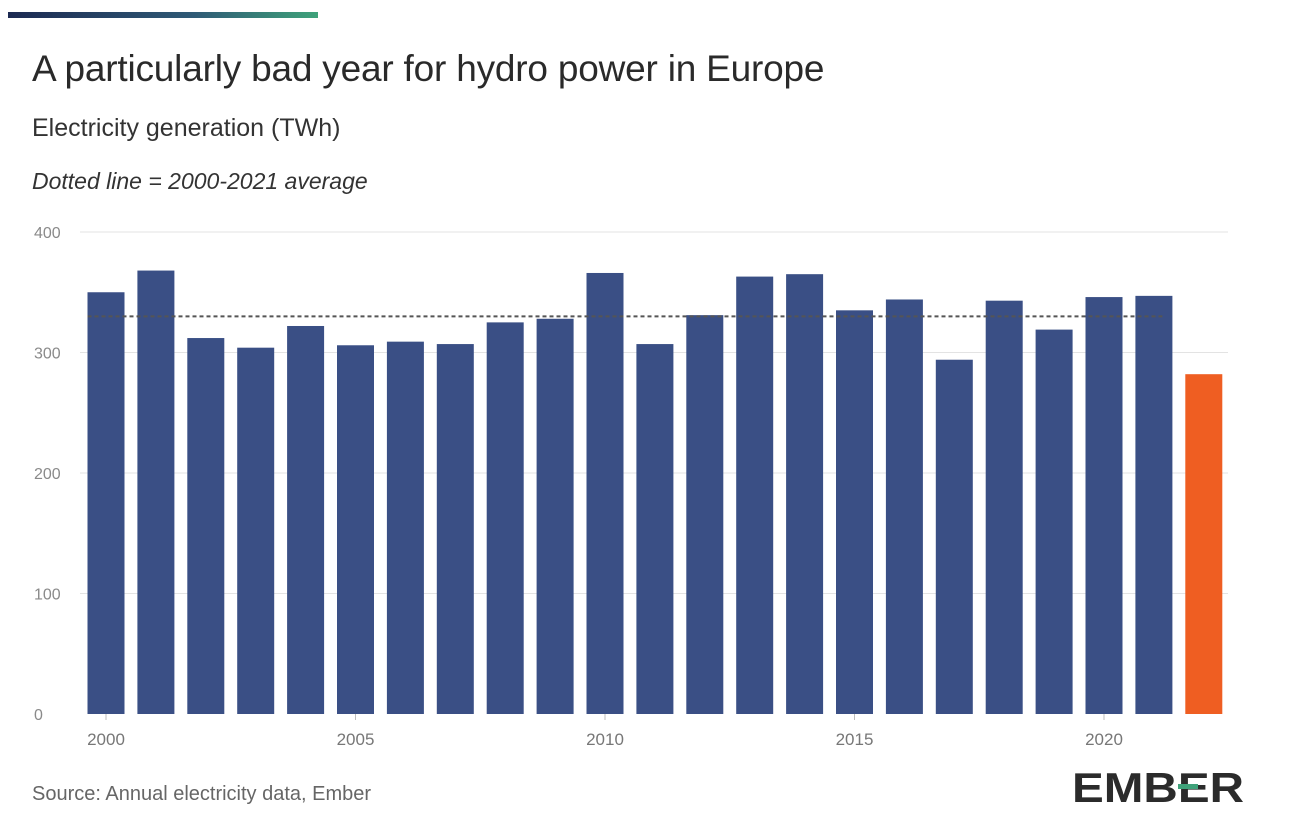 Image resolution: width=1291 pixels, height=821 pixels. What do you see at coordinates (605, 739) in the screenshot?
I see `x-tick-label-2010: 2010` at bounding box center [605, 739].